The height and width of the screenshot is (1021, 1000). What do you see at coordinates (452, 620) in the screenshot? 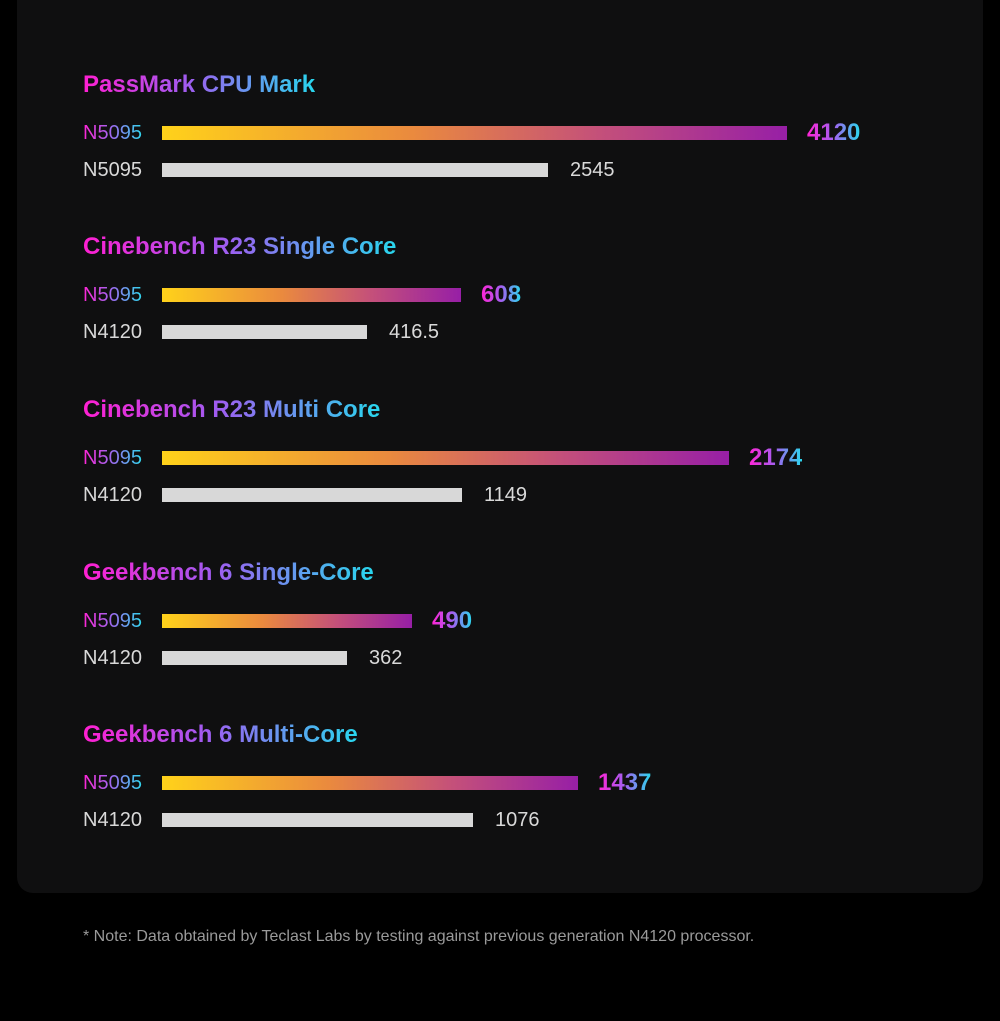
I see `data-label: 490` at bounding box center [452, 620].